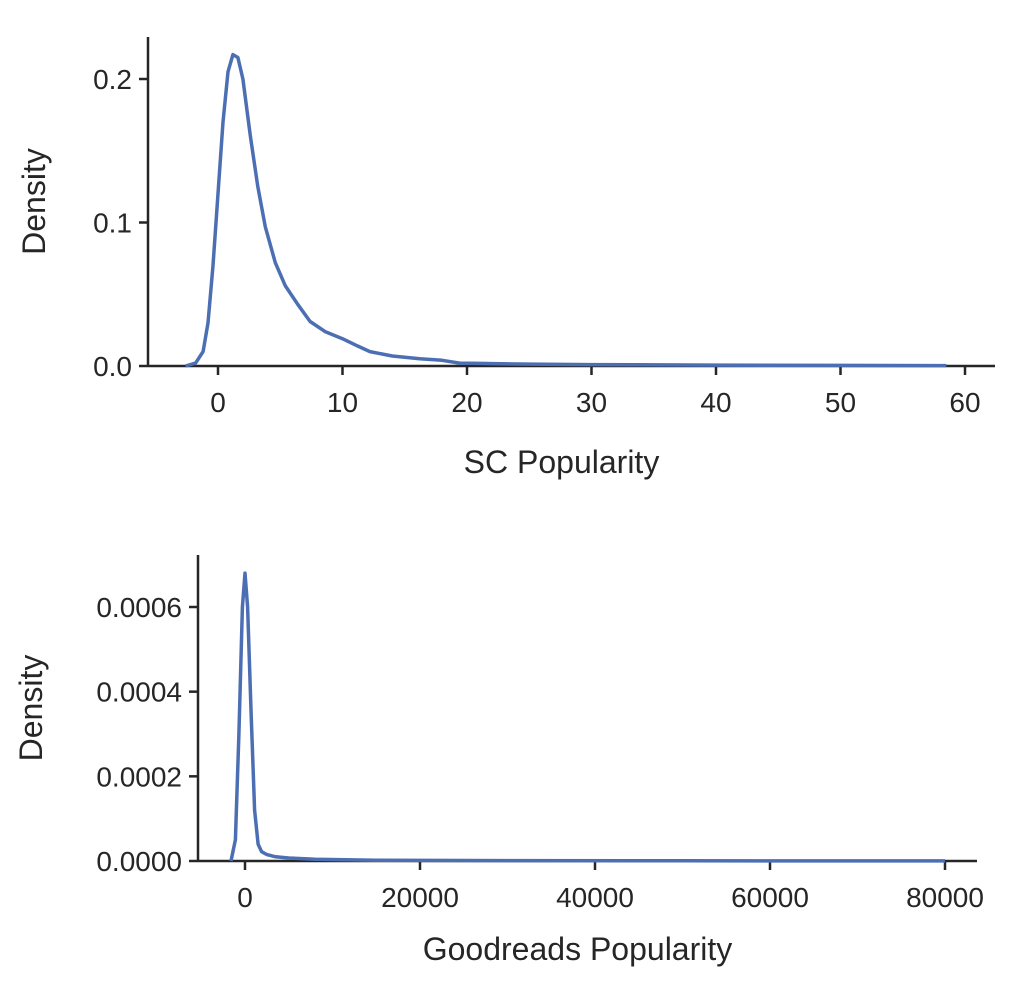  Describe the element at coordinates (112, 366) in the screenshot. I see `y-tick-label: 0.0` at that location.